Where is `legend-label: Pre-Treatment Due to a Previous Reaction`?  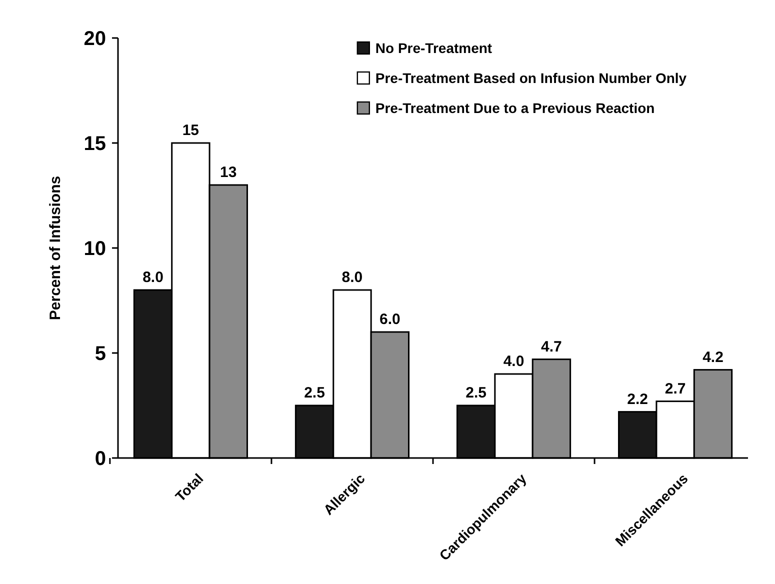 legend-label: Pre-Treatment Due to a Previous Reaction is located at coordinates (515, 108).